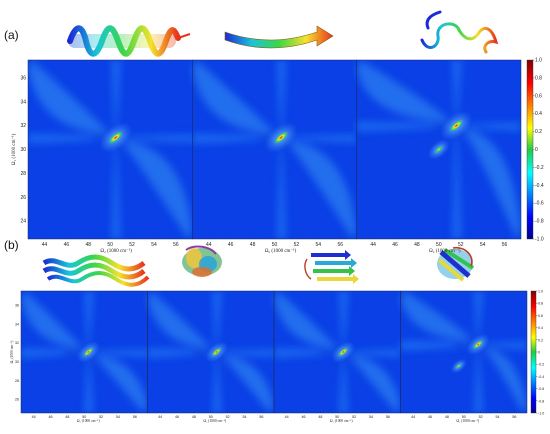 The height and width of the screenshot is (434, 550). I want to click on globular-helix-protein-icon, so click(202, 261).